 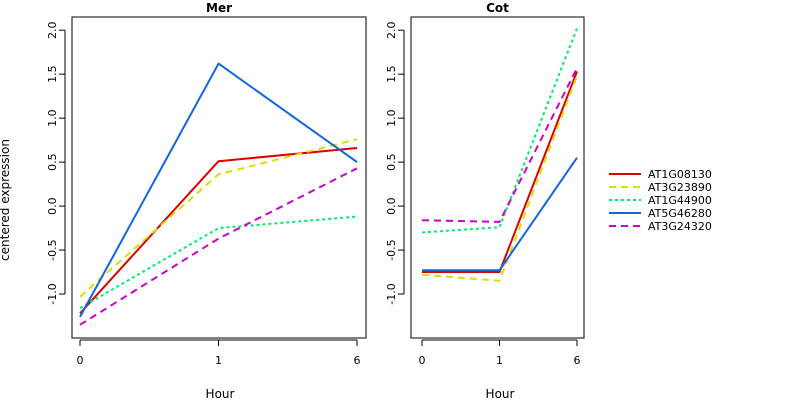 What do you see at coordinates (680, 187) in the screenshot?
I see `legend-label: AT3G23890` at bounding box center [680, 187].